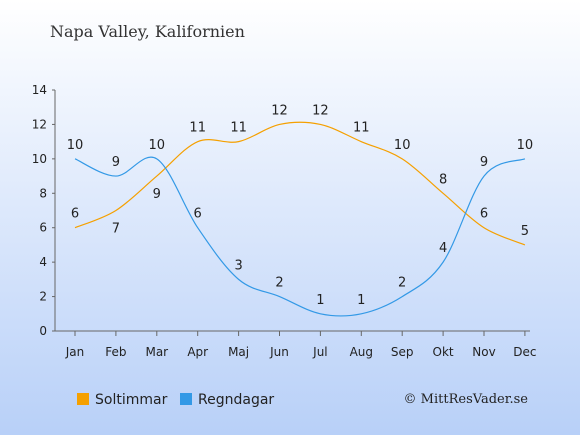  I want to click on legend-label-regndagar: Regndagar, so click(236, 400).